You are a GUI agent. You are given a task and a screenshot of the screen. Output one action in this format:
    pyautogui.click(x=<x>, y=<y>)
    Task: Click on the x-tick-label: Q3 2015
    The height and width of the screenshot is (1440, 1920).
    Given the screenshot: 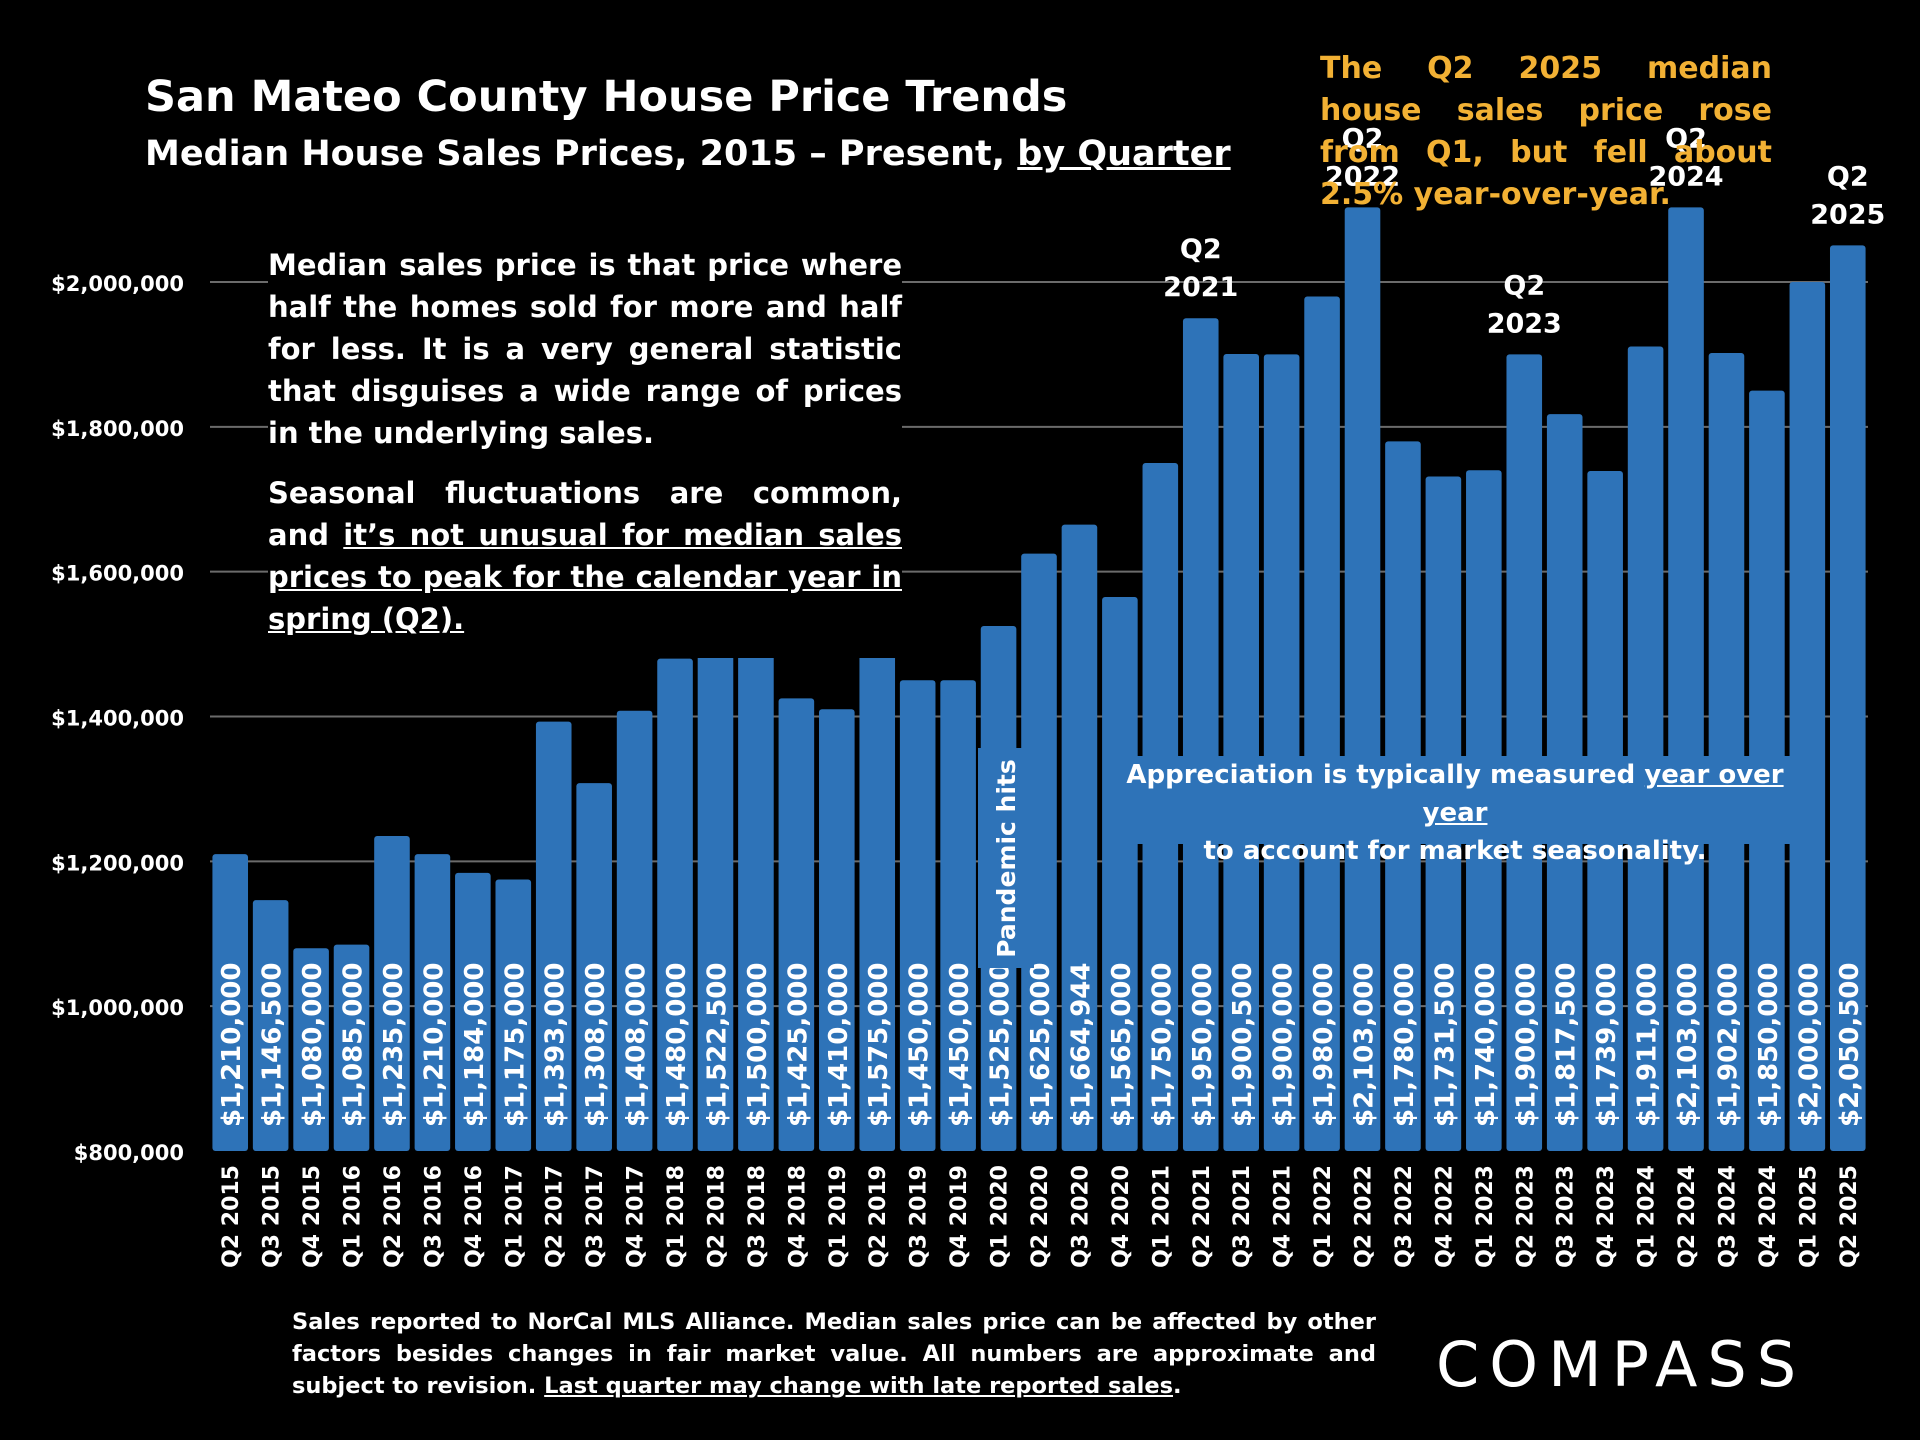 What is the action you would take?
    pyautogui.click(x=272, y=1216)
    